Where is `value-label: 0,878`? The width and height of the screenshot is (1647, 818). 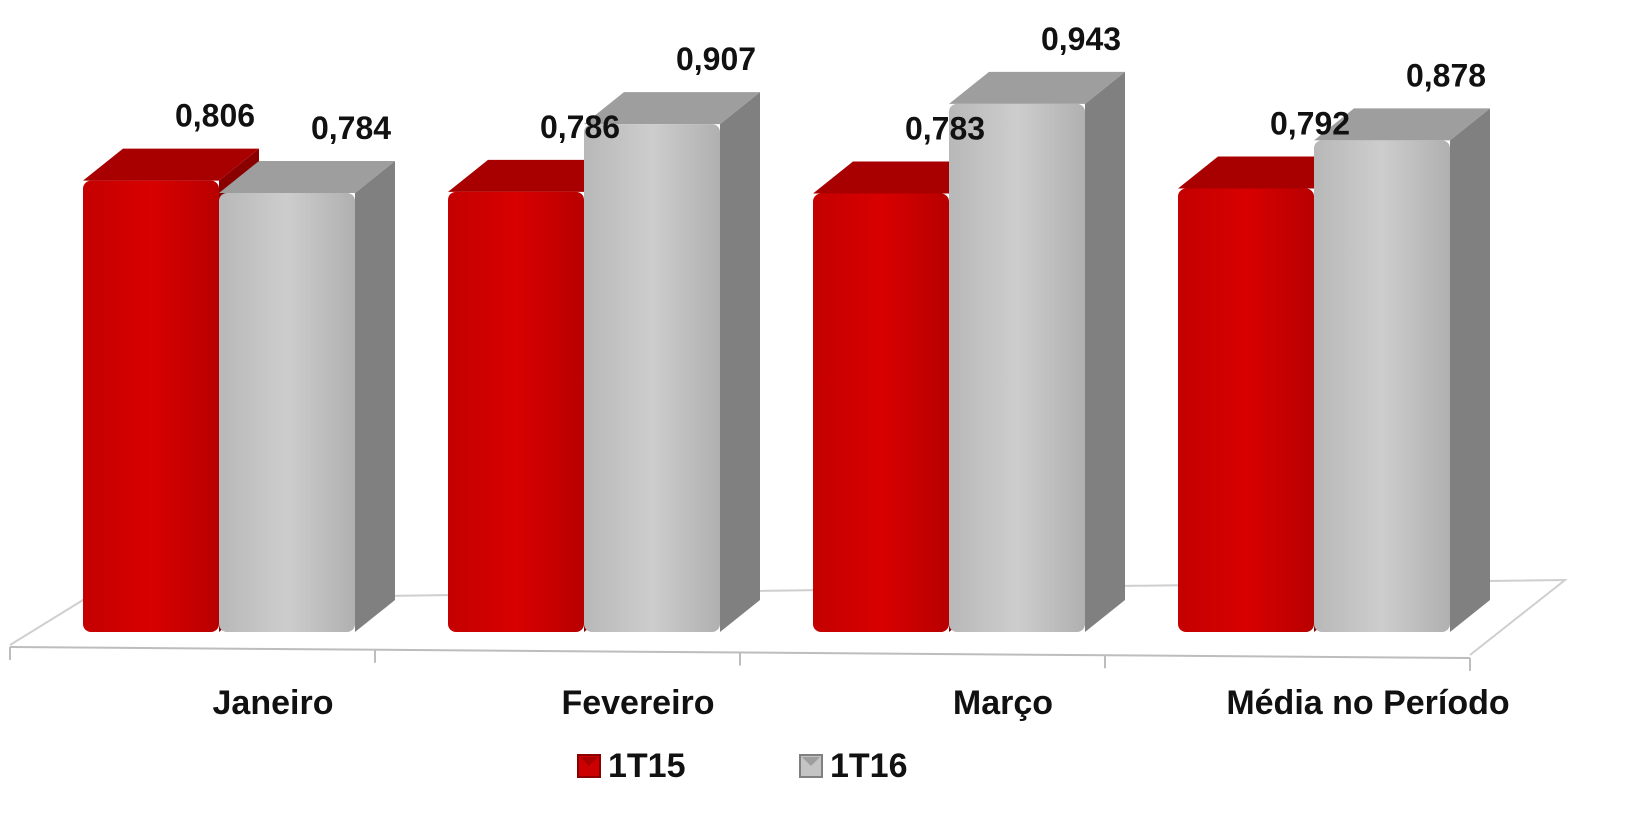
value-label: 0,878 is located at coordinates (1446, 75).